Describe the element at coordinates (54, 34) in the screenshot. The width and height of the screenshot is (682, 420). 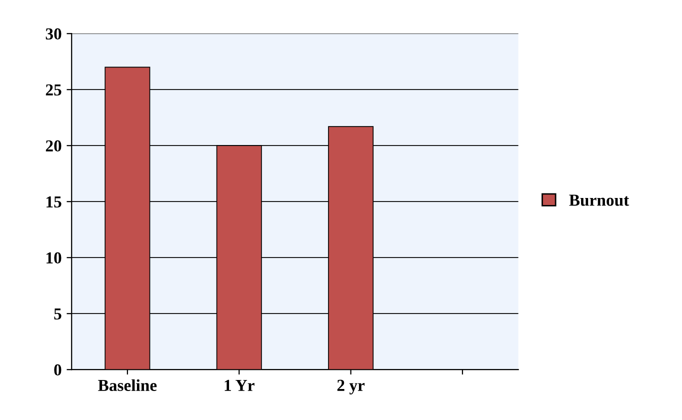
I see `y-tick-label: 30` at that location.